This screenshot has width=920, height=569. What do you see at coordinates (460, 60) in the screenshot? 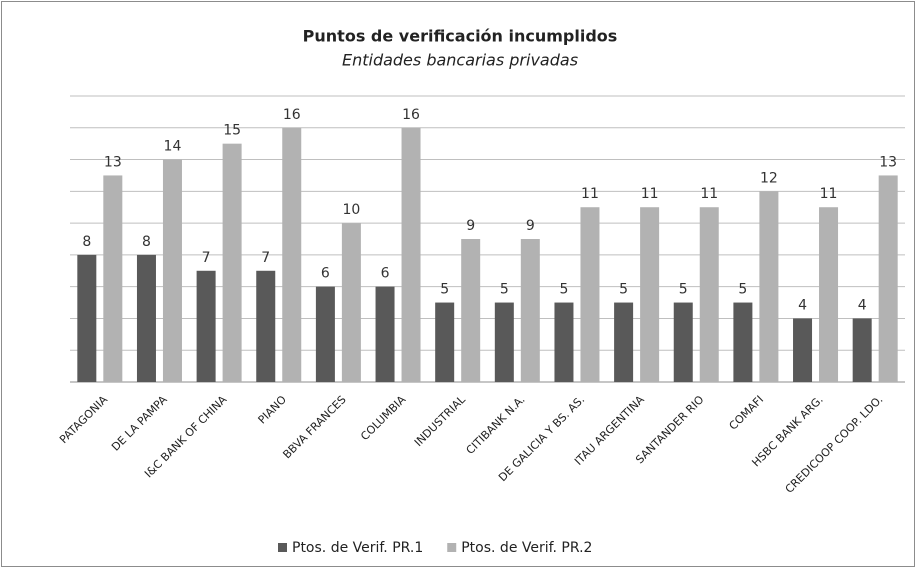
I see `chart-subtitle: Entidades bancarias privadas` at bounding box center [460, 60].